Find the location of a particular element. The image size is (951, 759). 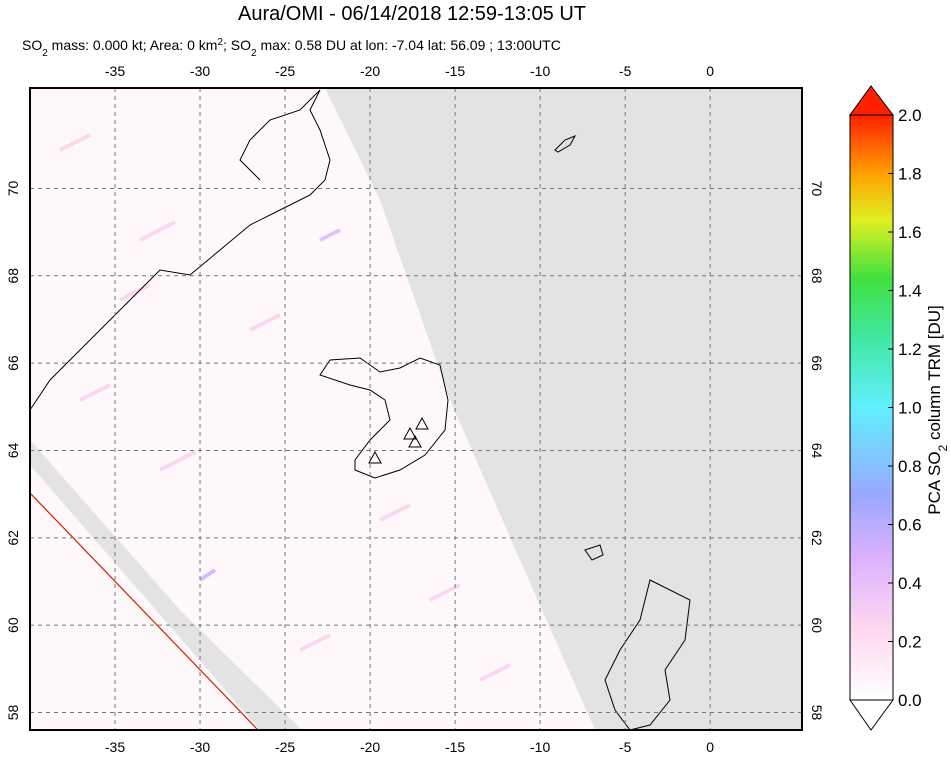

jan-mayen is located at coordinates (565, 144).